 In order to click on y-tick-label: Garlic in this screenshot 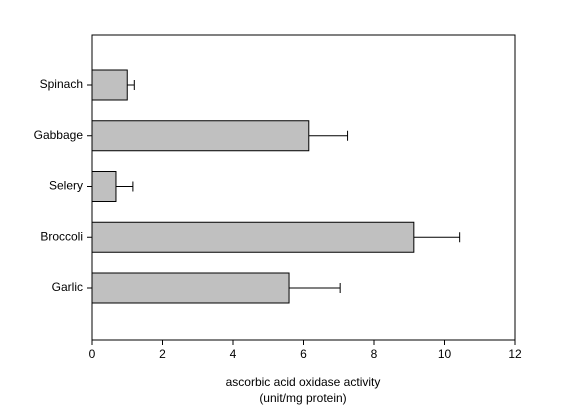, I will do `click(67, 287)`.